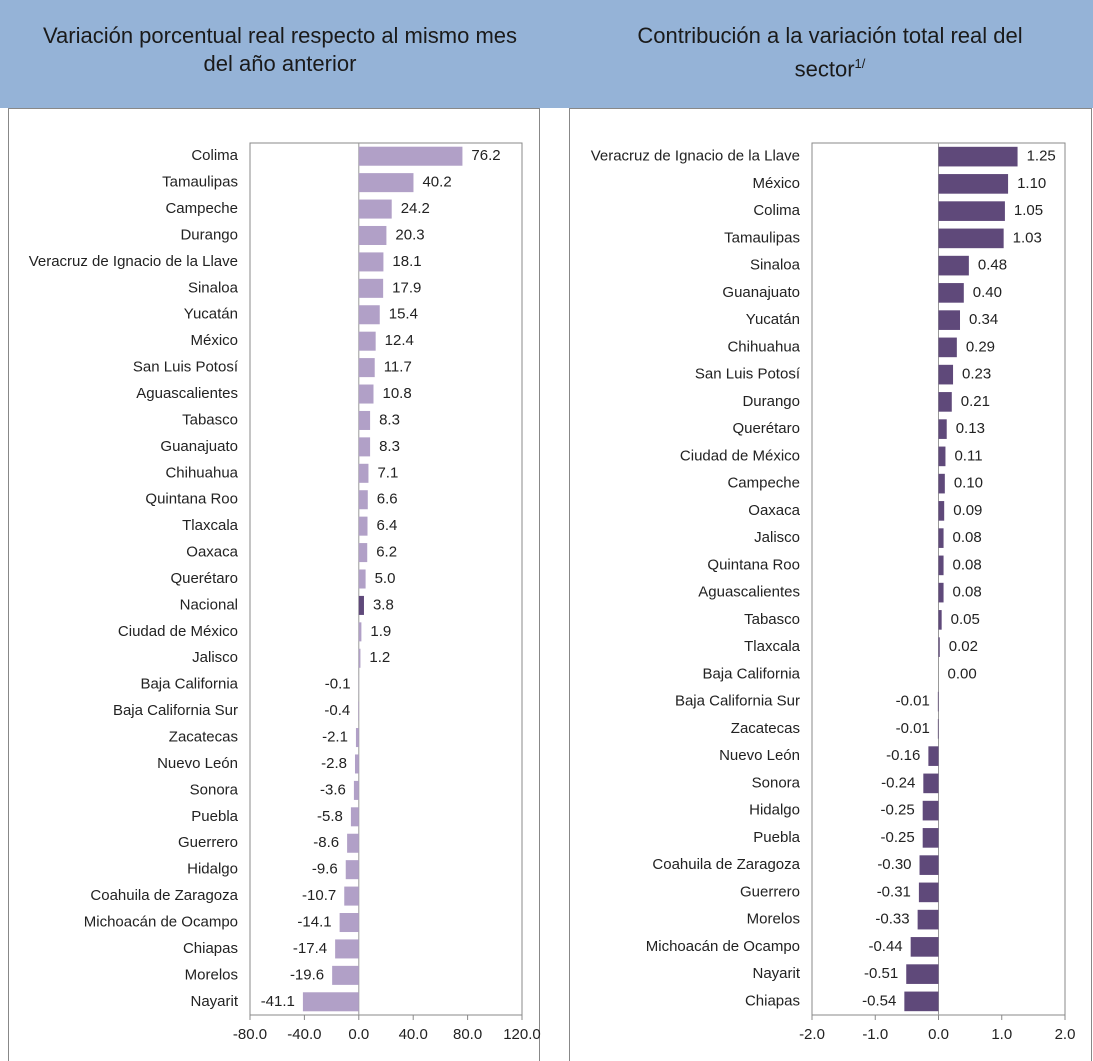 This screenshot has height=1061, width=1093. Describe the element at coordinates (161, 921) in the screenshot. I see `category-label: Michoacán de Ocampo` at that location.